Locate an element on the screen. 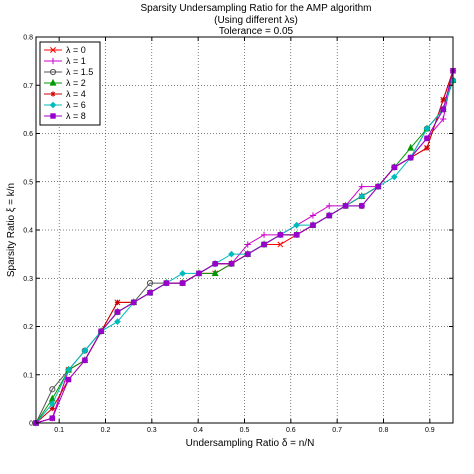 This screenshot has height=474, width=474. y-tick-label: 0.3 is located at coordinates (28, 279).